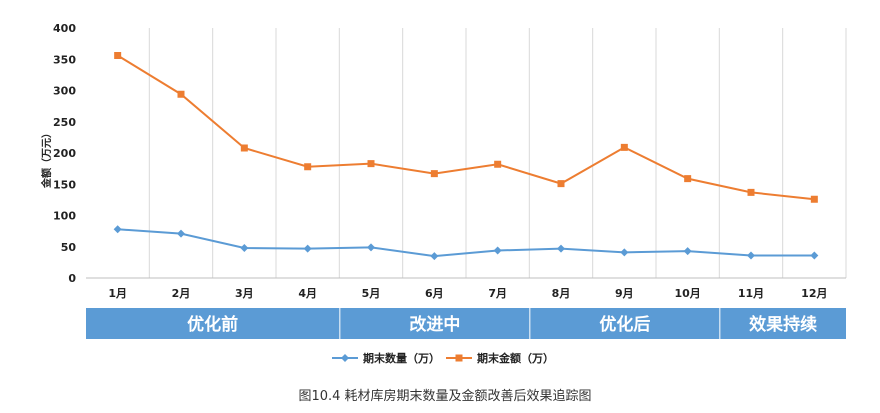 This screenshot has width=880, height=413. I want to click on y-tick-label: 0, so click(72, 278).